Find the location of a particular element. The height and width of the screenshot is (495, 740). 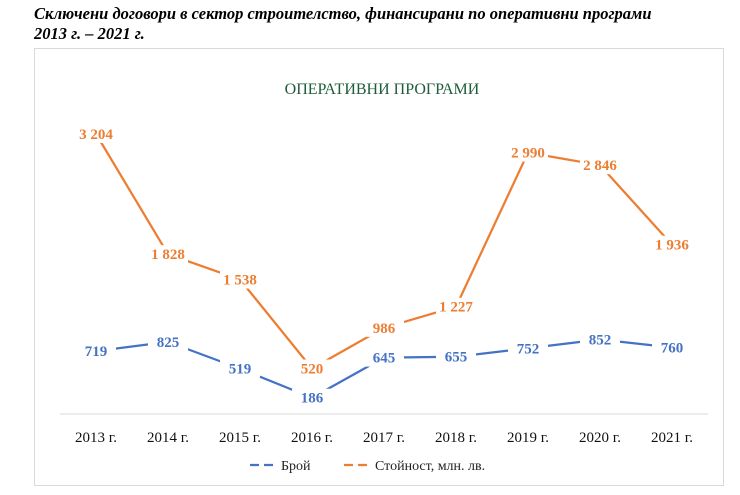

data-label: 752 is located at coordinates (528, 349).